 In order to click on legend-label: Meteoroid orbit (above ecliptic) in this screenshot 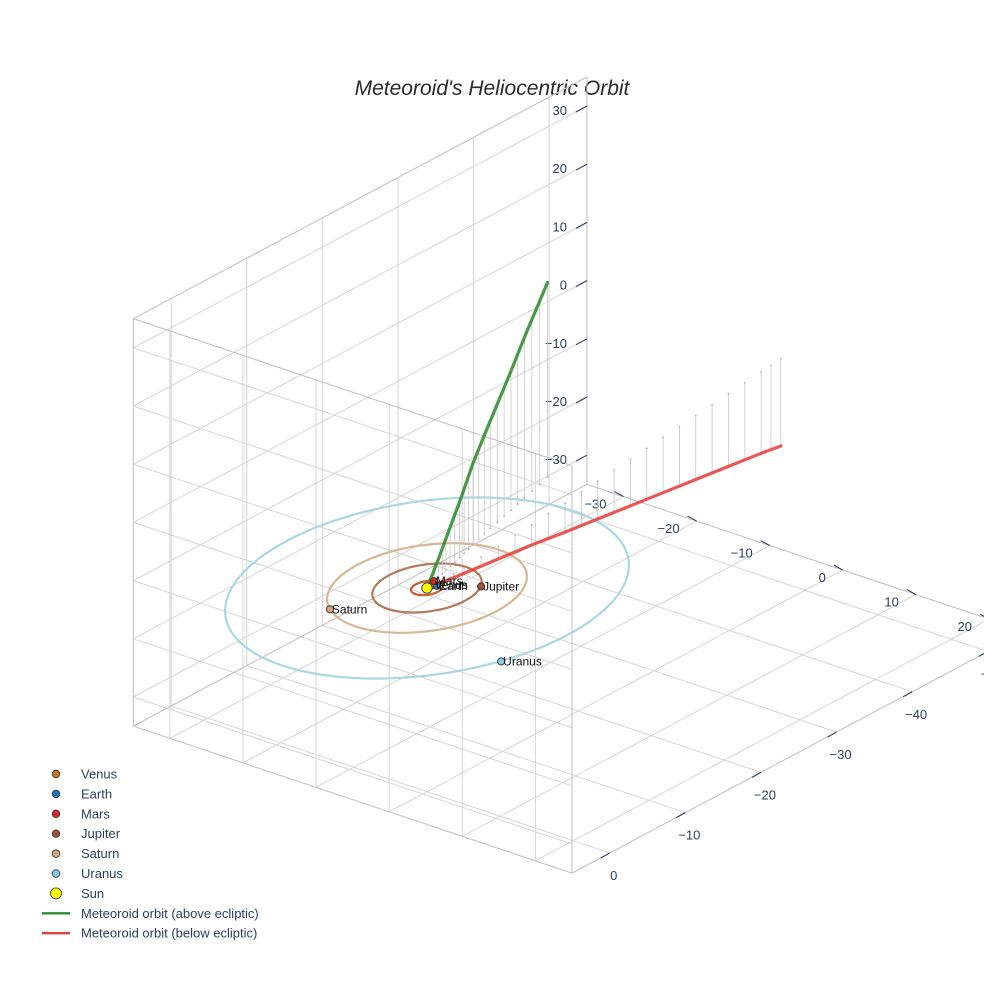, I will do `click(170, 913)`.